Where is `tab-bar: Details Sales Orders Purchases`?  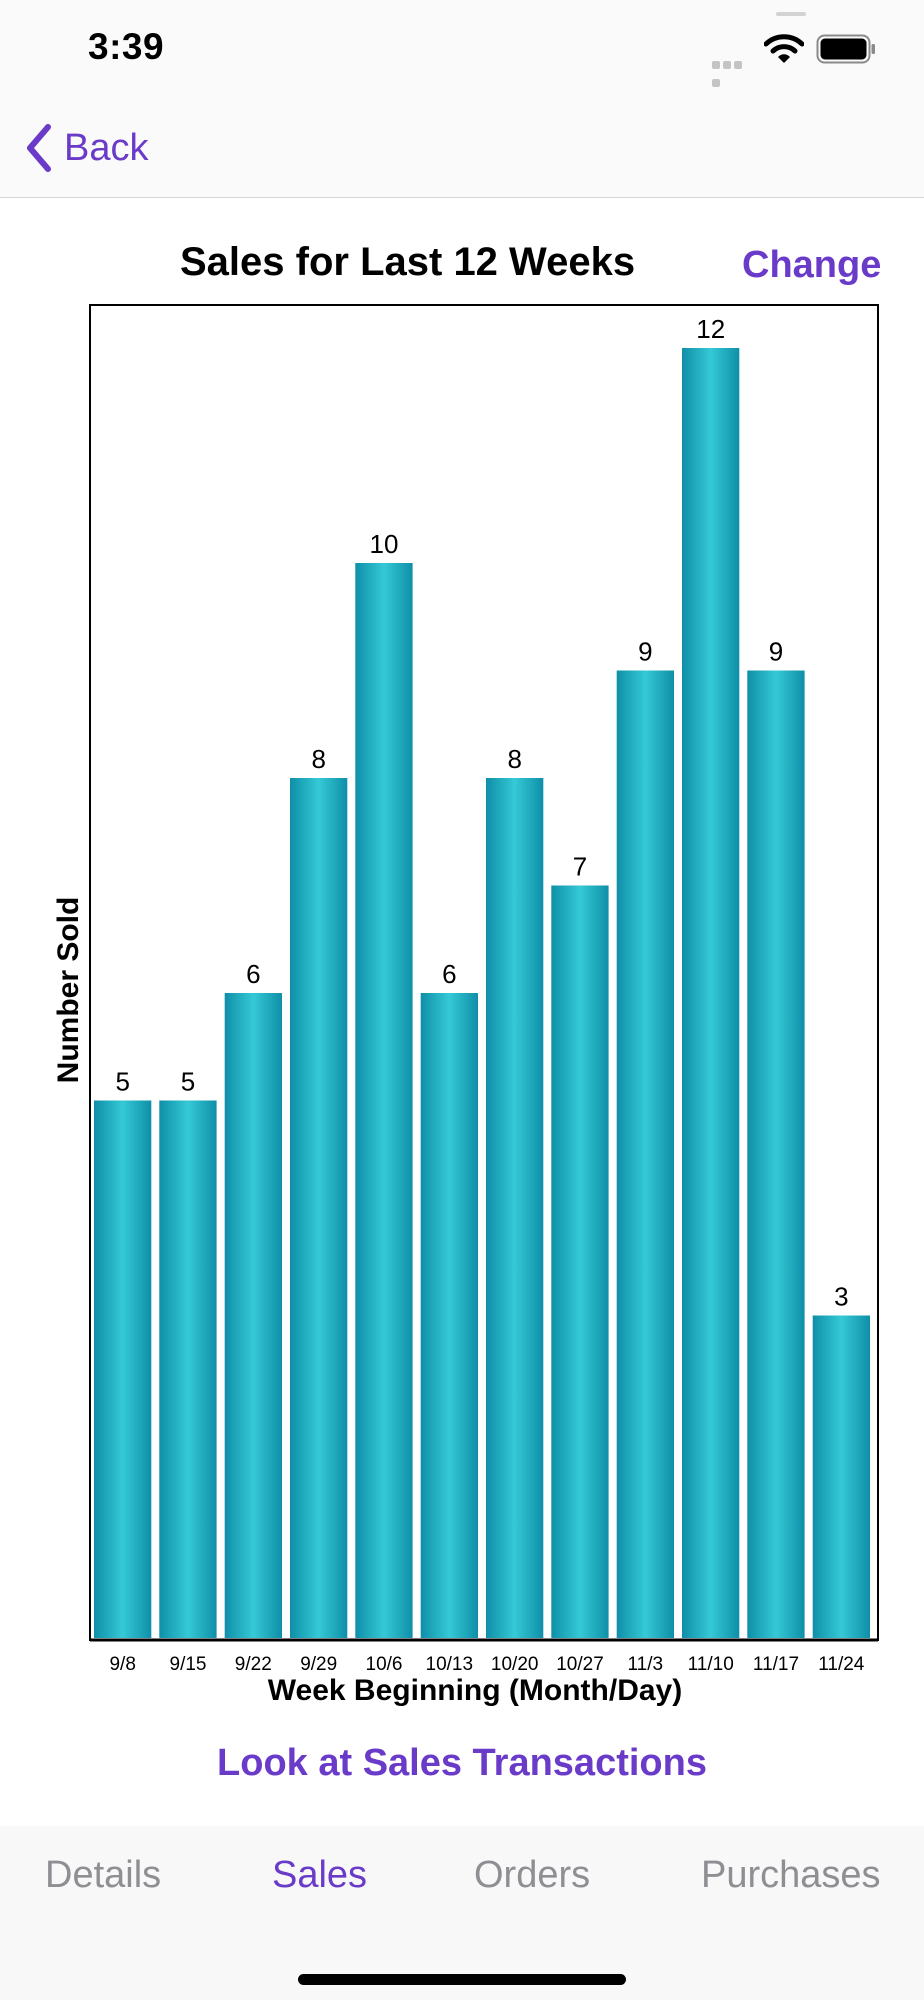 tab-bar: Details Sales Orders Purchases is located at coordinates (462, 1913).